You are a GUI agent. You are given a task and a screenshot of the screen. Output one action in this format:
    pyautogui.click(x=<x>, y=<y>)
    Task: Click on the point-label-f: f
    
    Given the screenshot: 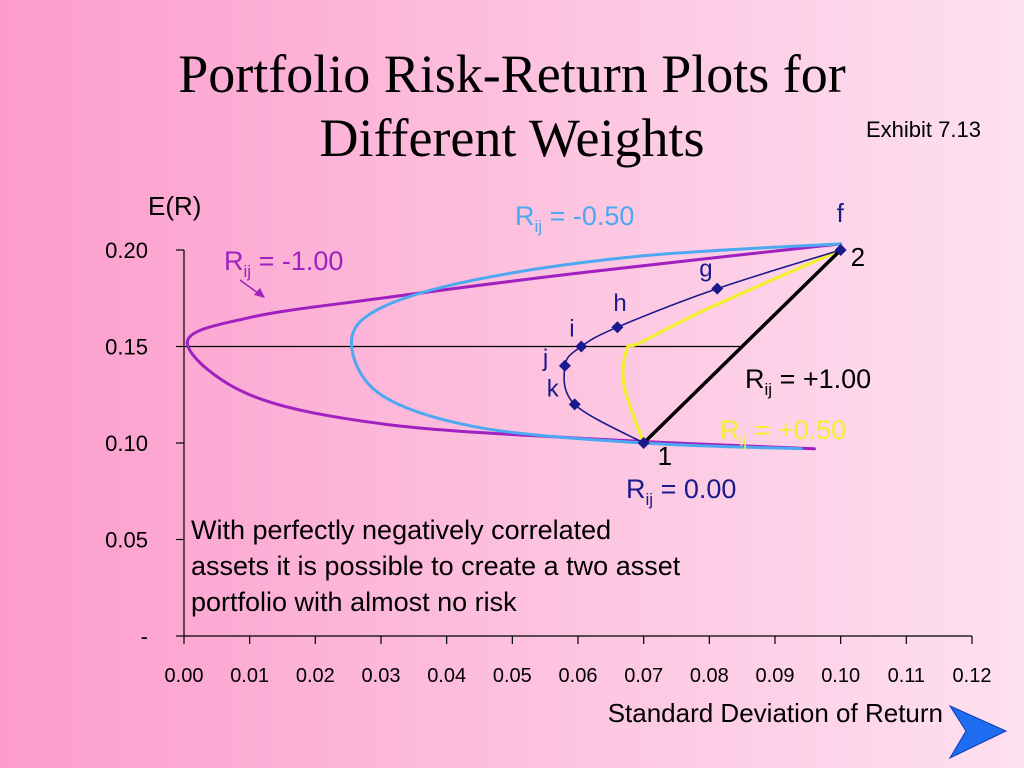 What is the action you would take?
    pyautogui.click(x=841, y=213)
    